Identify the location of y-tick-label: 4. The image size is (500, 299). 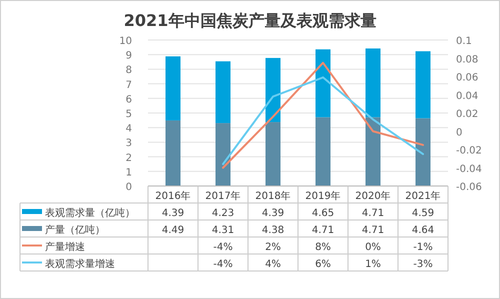
(129, 129).